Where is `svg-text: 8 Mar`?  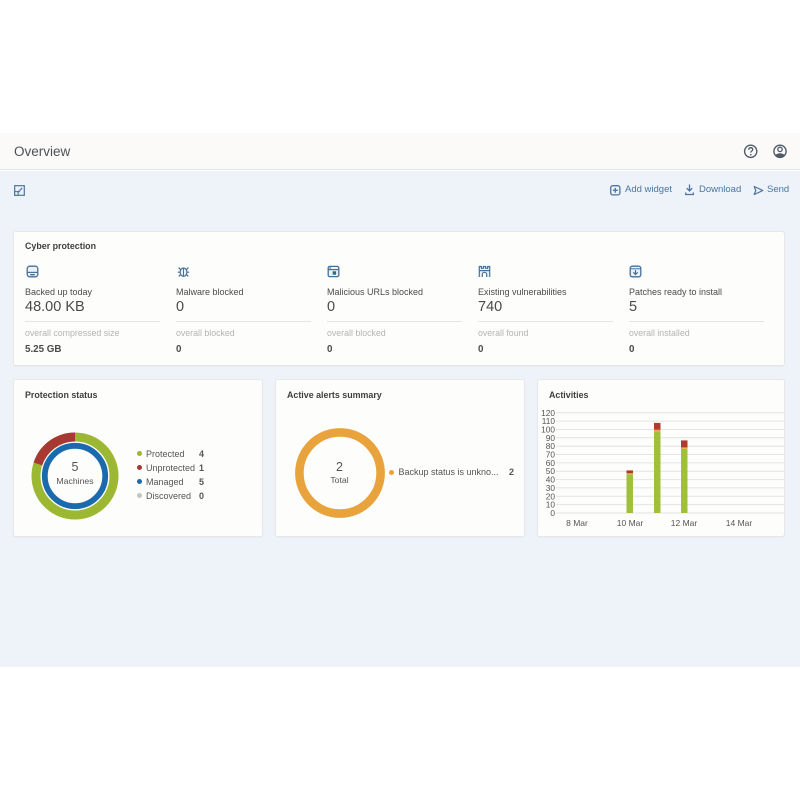 svg-text: 8 Mar is located at coordinates (577, 523).